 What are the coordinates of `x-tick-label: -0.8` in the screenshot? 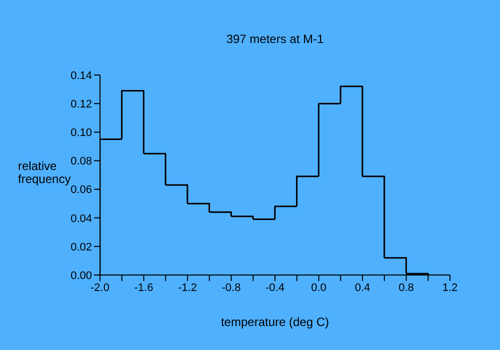 It's located at (231, 288).